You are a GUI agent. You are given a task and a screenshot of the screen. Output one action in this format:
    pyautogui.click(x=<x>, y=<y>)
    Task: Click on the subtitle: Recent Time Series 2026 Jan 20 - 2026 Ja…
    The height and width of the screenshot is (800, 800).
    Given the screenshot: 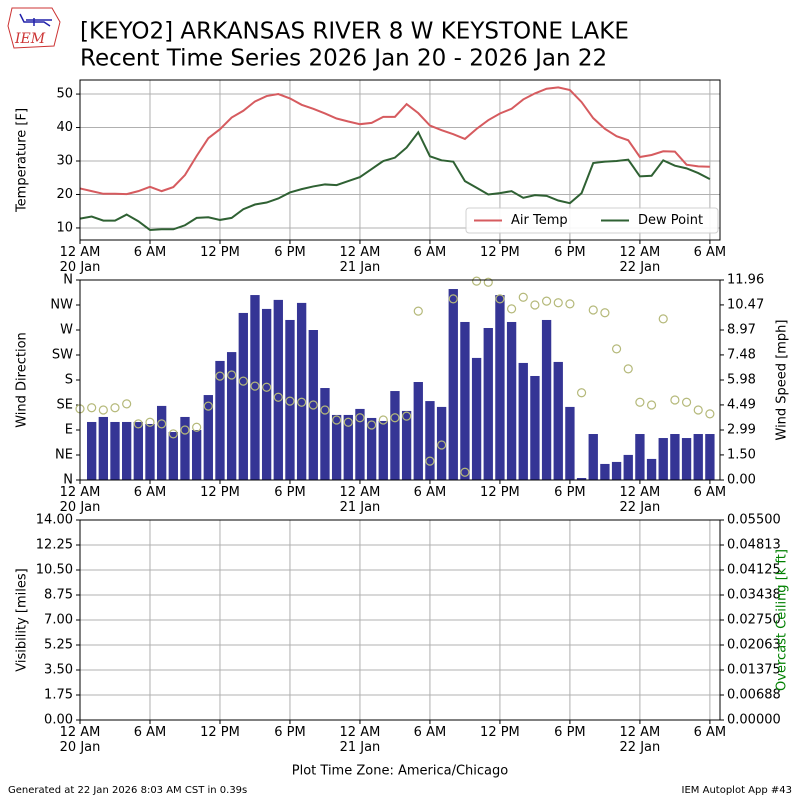 What is the action you would take?
    pyautogui.click(x=343, y=59)
    